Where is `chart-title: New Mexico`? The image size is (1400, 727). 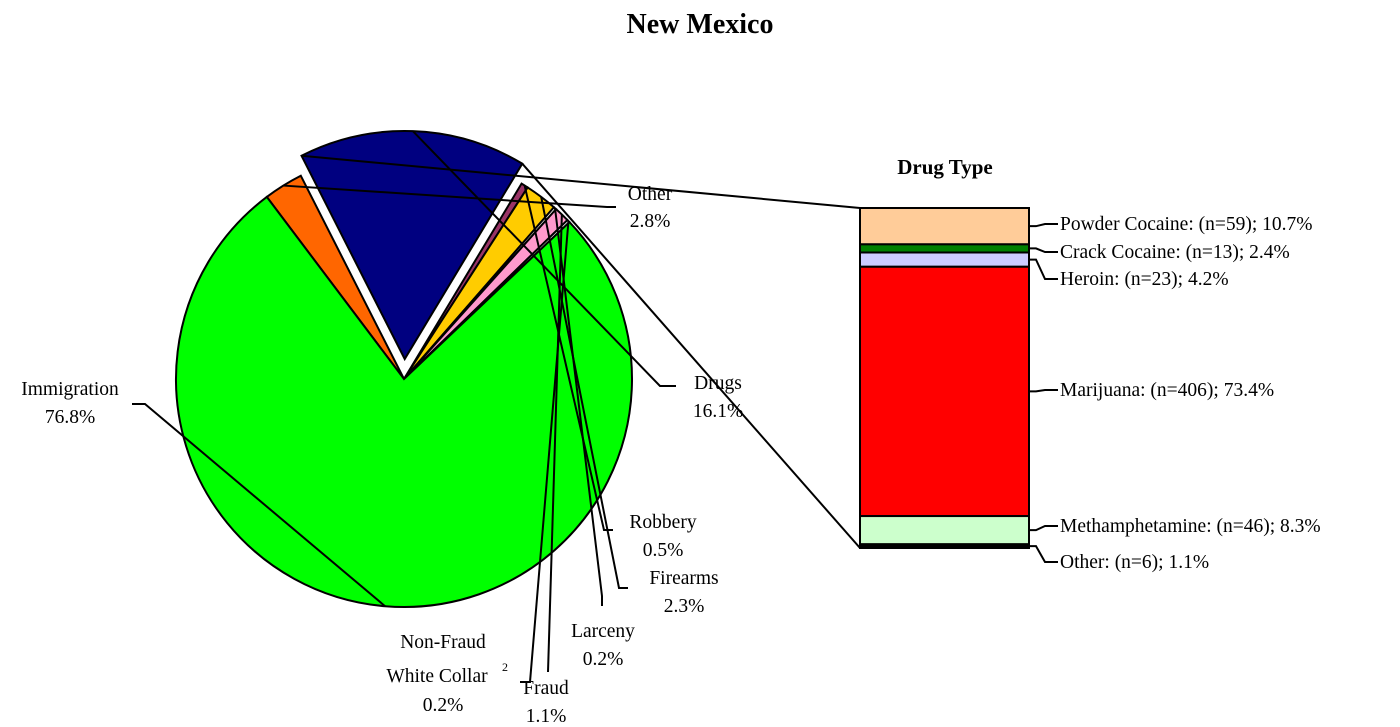 chart-title: New Mexico is located at coordinates (700, 24).